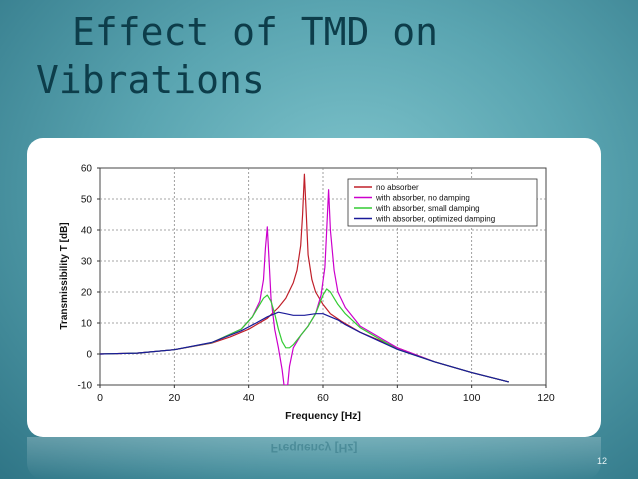 The width and height of the screenshot is (638, 479). What do you see at coordinates (304, 347) in the screenshot?
I see `series-line-with-absorber-optimized-damping` at bounding box center [304, 347].